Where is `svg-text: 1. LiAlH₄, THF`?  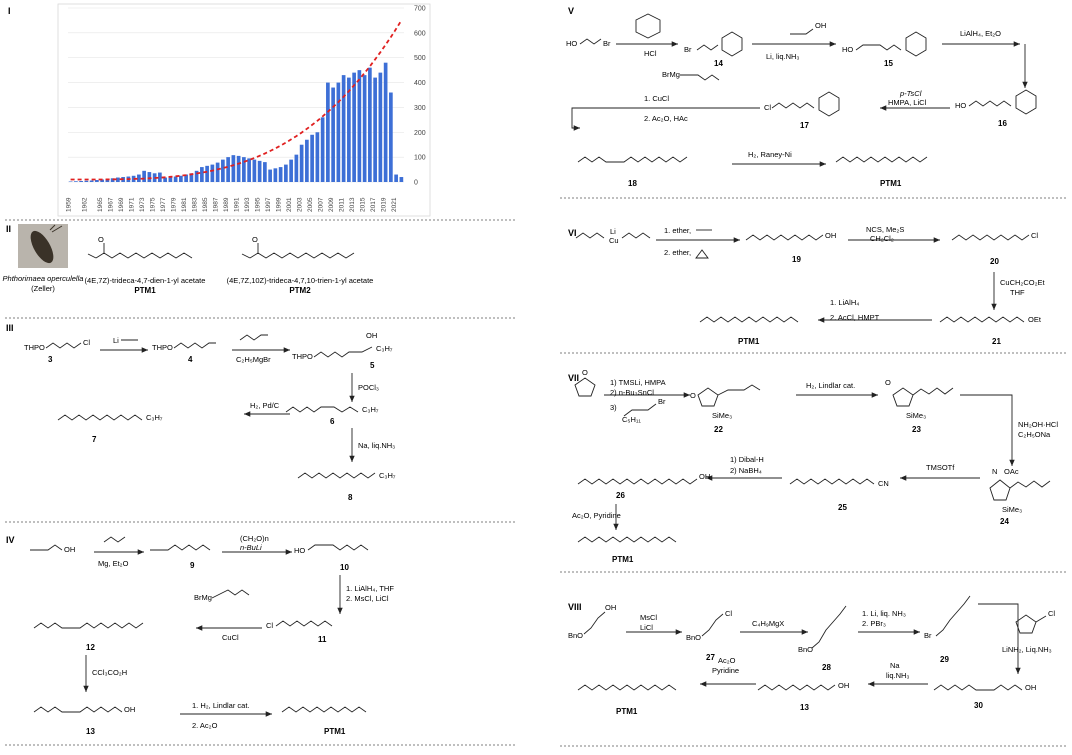
svg-text: 1. LiAlH₄, THF is located at coordinates (370, 588).